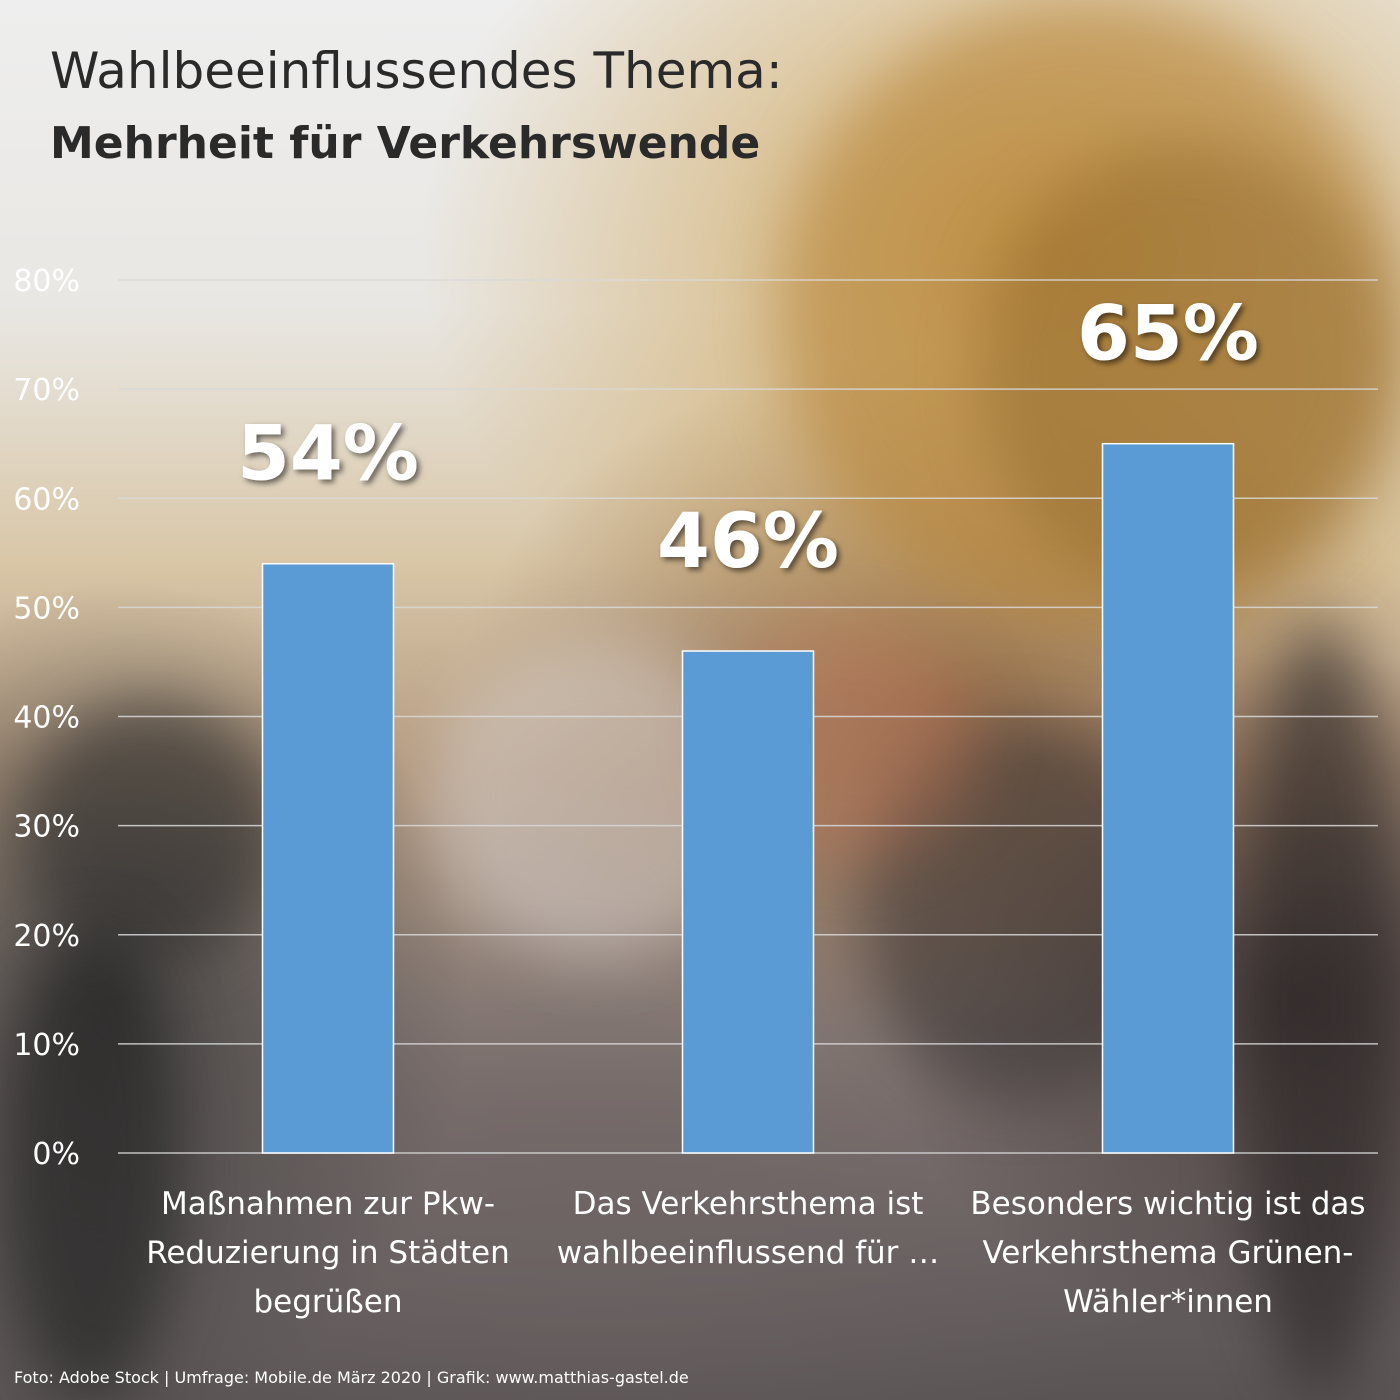  Describe the element at coordinates (328, 1204) in the screenshot. I see `category-label: Maßnahmen zur Pkw-` at that location.